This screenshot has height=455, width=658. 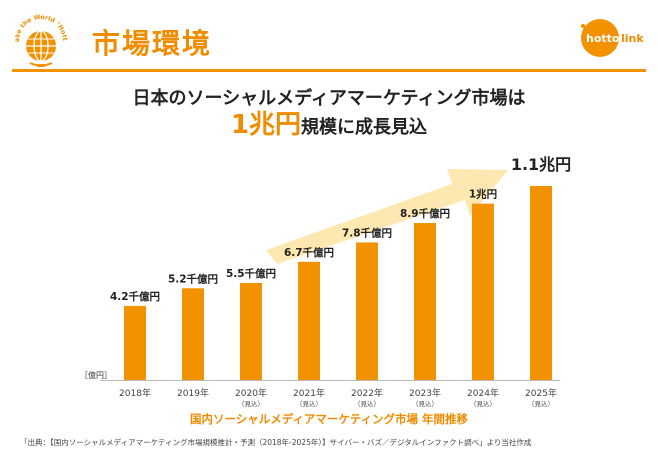 I want to click on projection-note-2021年: （見込）, so click(x=309, y=403).